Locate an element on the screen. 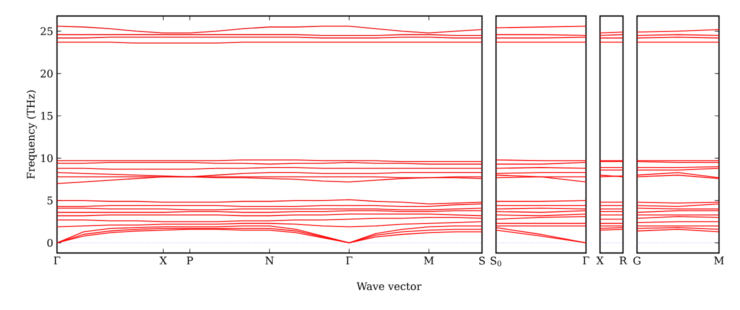 The width and height of the screenshot is (740, 310). y-tick-label: 20 is located at coordinates (46, 74).